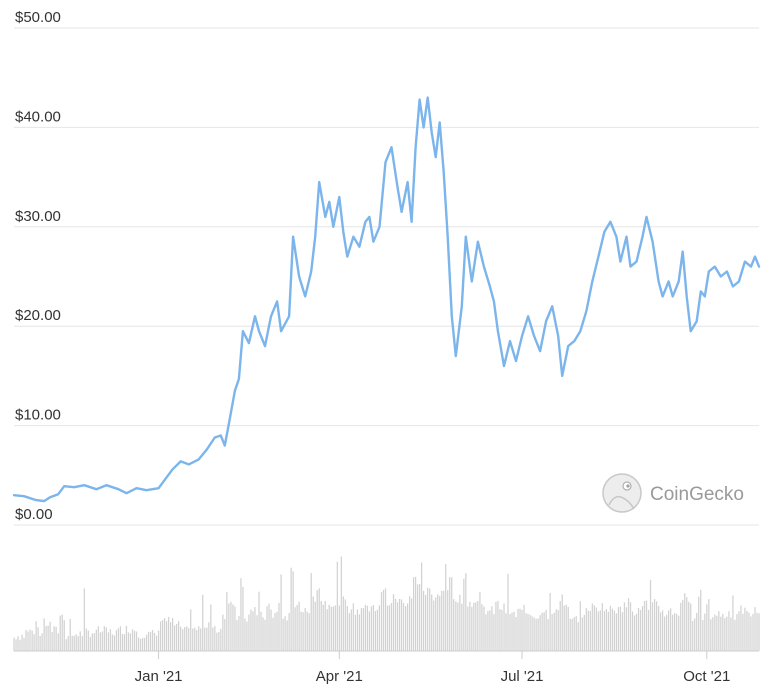 The height and width of the screenshot is (699, 771). What do you see at coordinates (386, 603) in the screenshot?
I see `volume-bars` at bounding box center [386, 603].